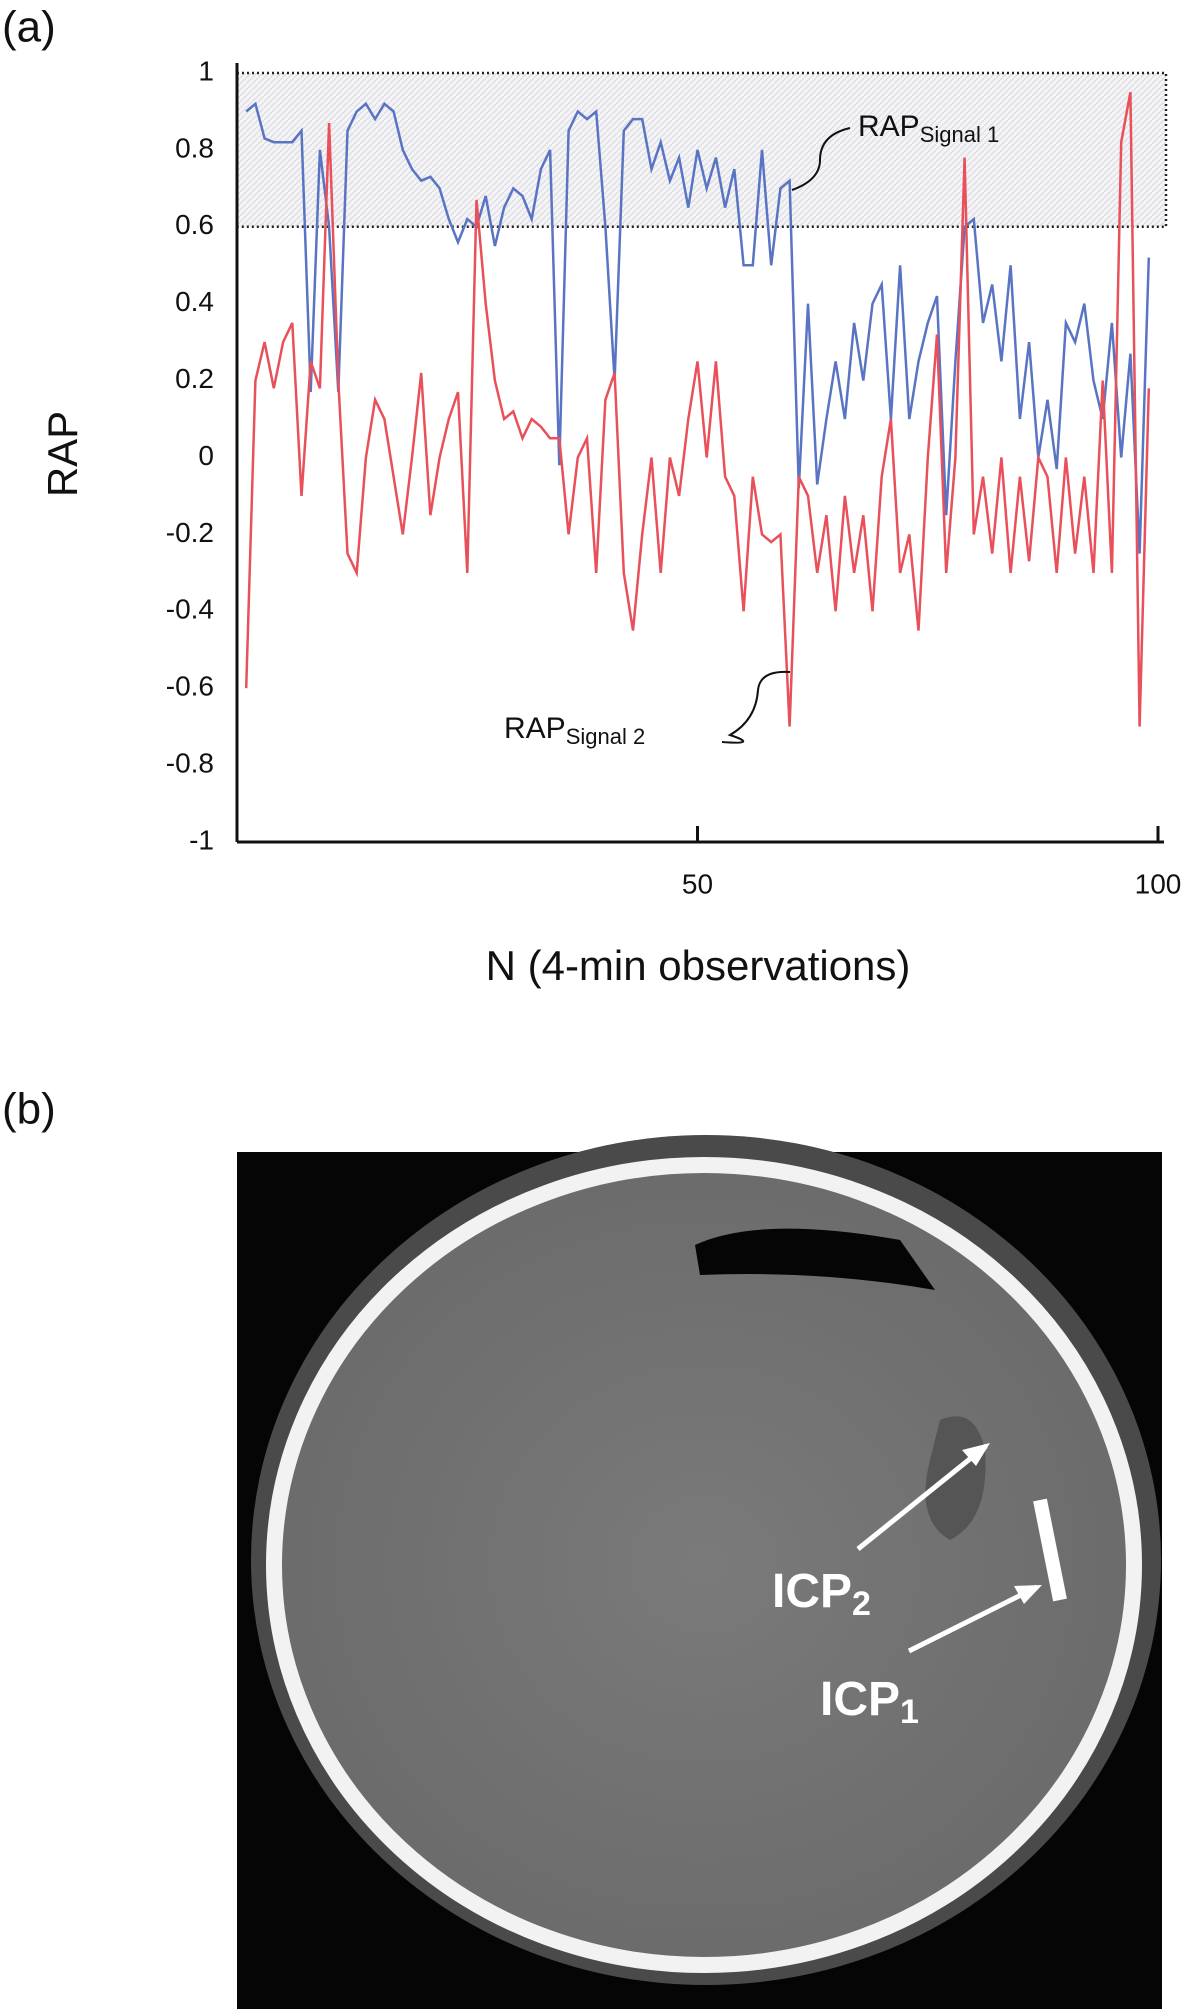  I want to click on series-label: RAPSignal 2, so click(574, 730).